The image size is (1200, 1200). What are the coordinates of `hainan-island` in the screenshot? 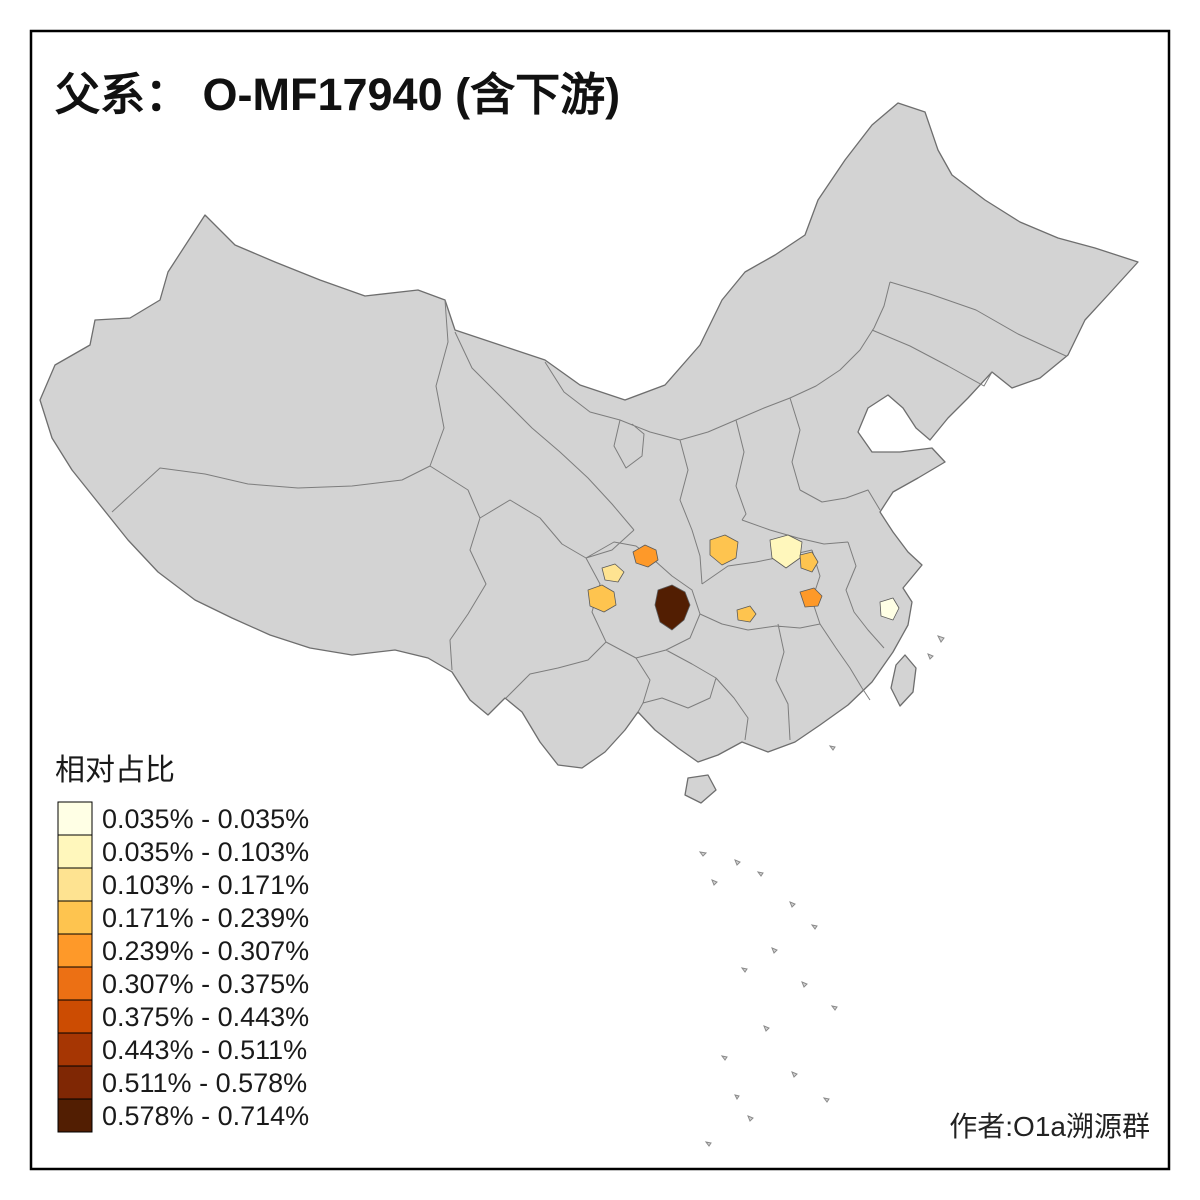 It's located at (700, 789).